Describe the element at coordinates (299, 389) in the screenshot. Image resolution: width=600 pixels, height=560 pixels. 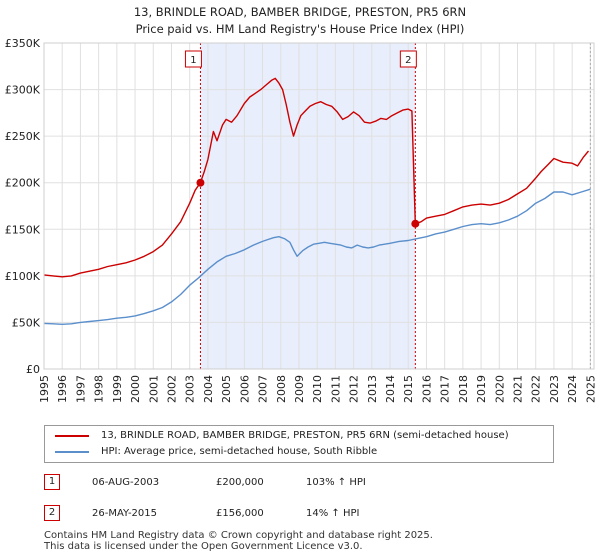
I see `x-tick-label: 2009` at that location.